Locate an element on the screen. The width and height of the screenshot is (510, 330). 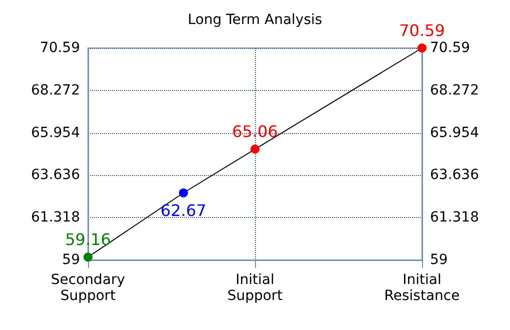
x-tick-label: Secondary Support is located at coordinates (88, 288).